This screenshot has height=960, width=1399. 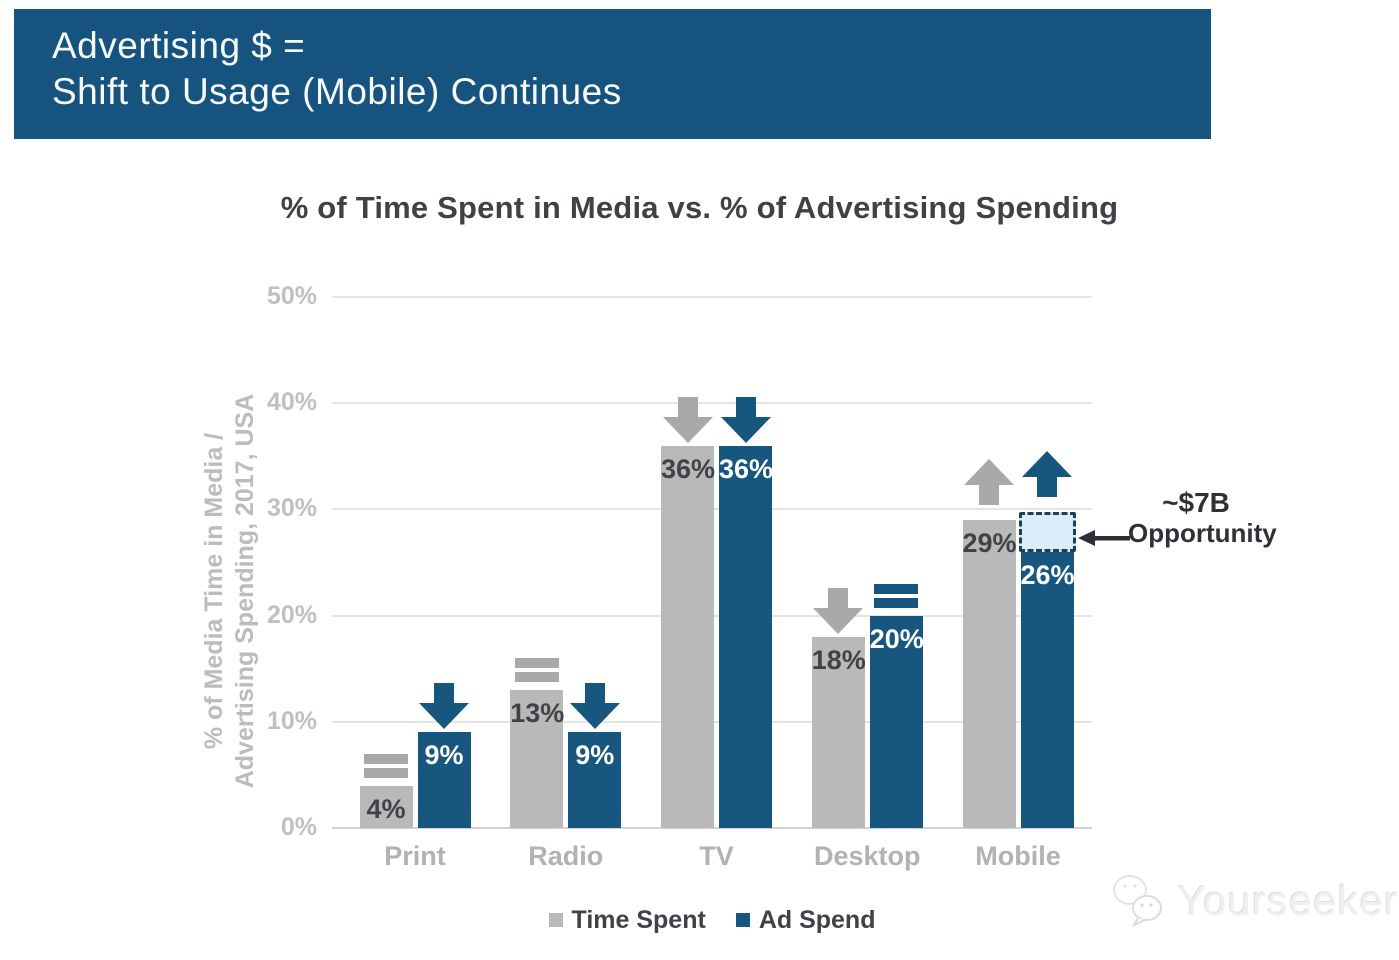 I want to click on legend: Time Spent Ad Spend, so click(x=712, y=920).